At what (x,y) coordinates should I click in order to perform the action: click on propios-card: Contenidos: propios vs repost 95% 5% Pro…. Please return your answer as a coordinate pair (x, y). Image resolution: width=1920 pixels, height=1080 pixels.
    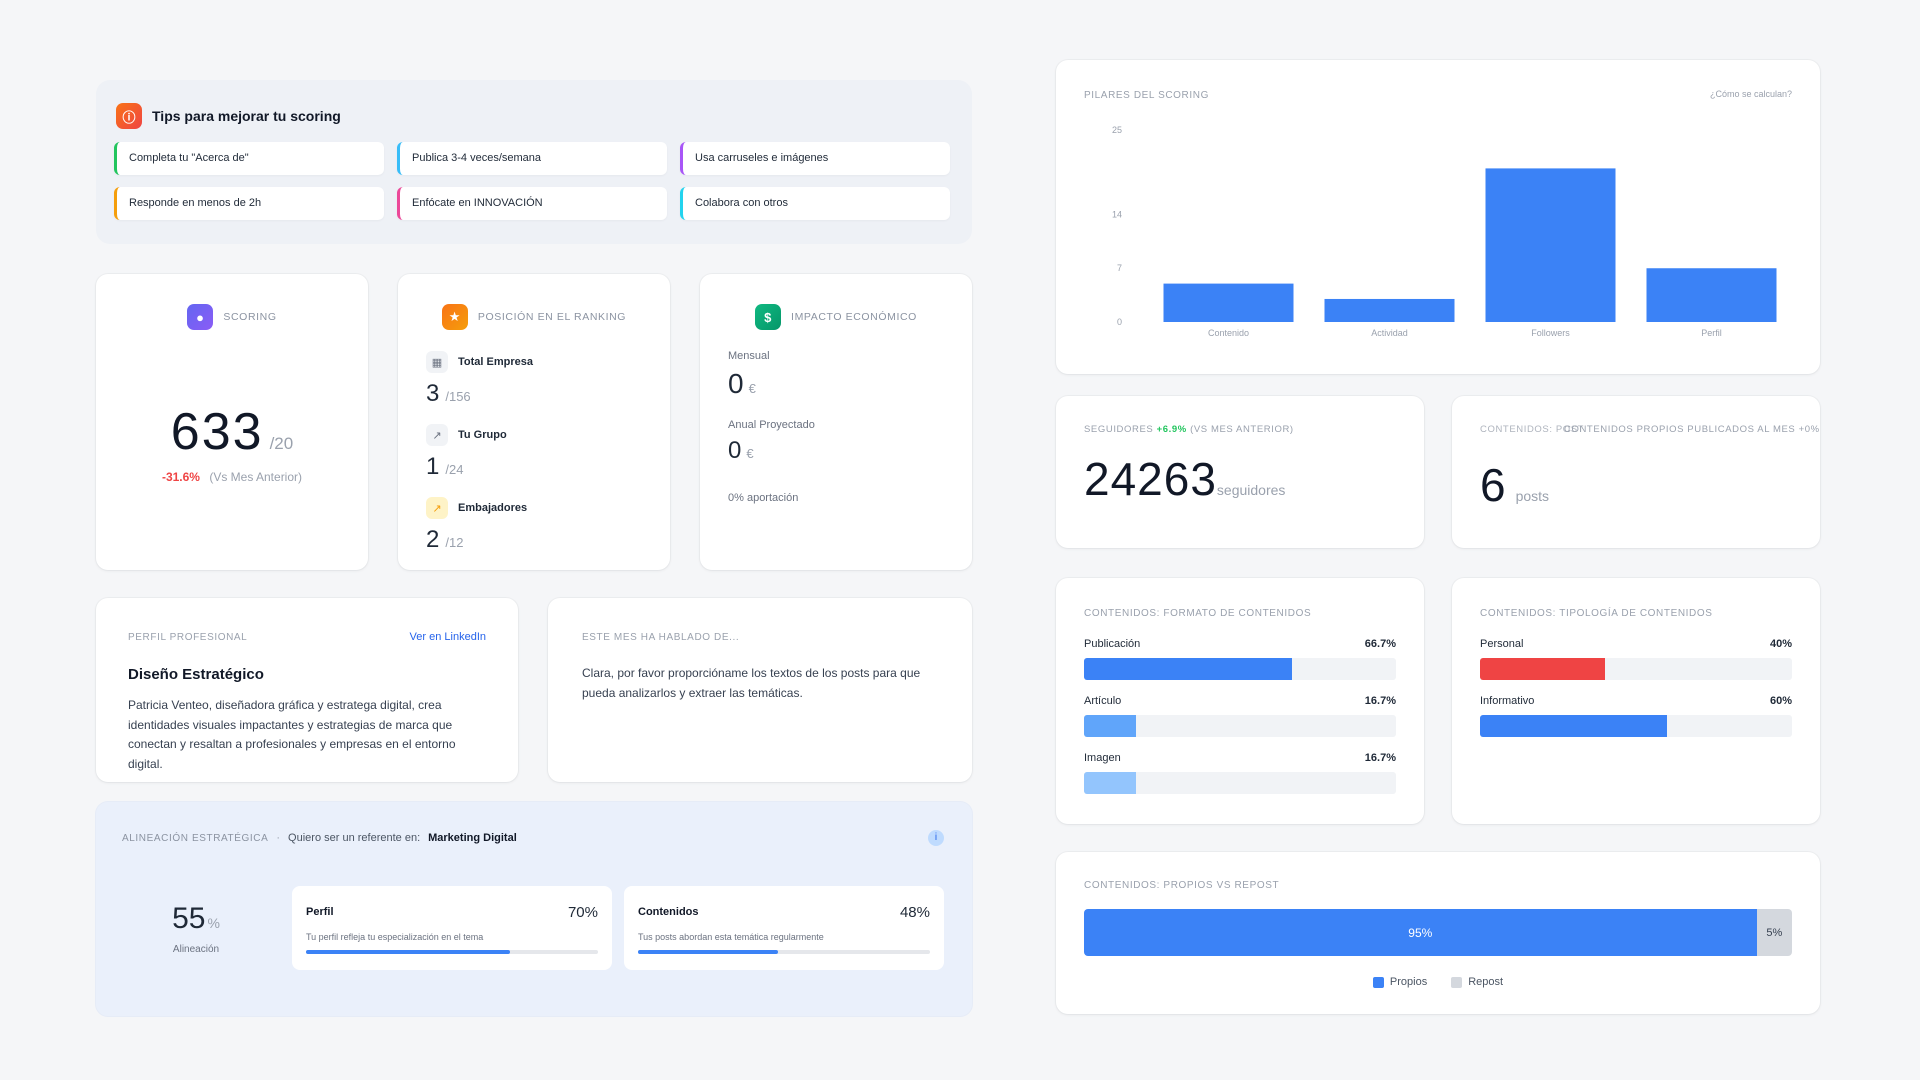
    Looking at the image, I should click on (1438, 933).